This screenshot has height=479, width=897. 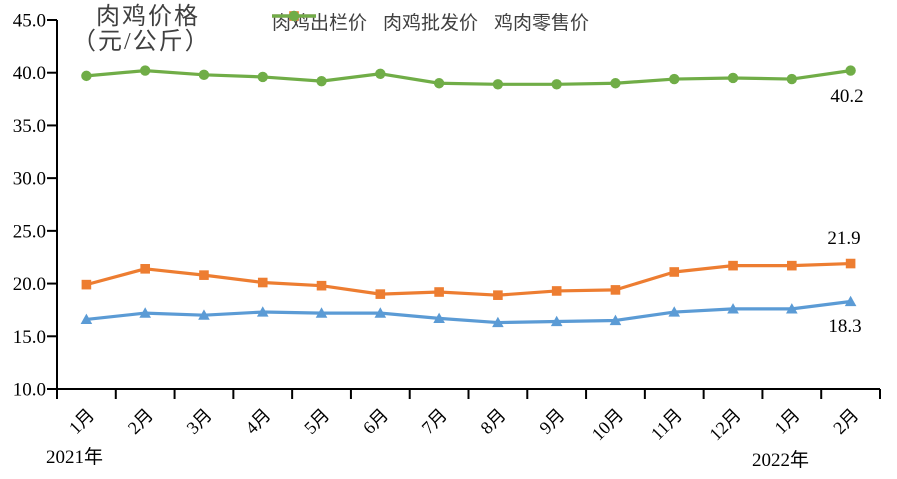 What do you see at coordinates (29, 206) in the screenshot?
I see `y-axis-labels: 45.0 40.0 35.0 30.0 25.0 20.0 15.0 10.0` at bounding box center [29, 206].